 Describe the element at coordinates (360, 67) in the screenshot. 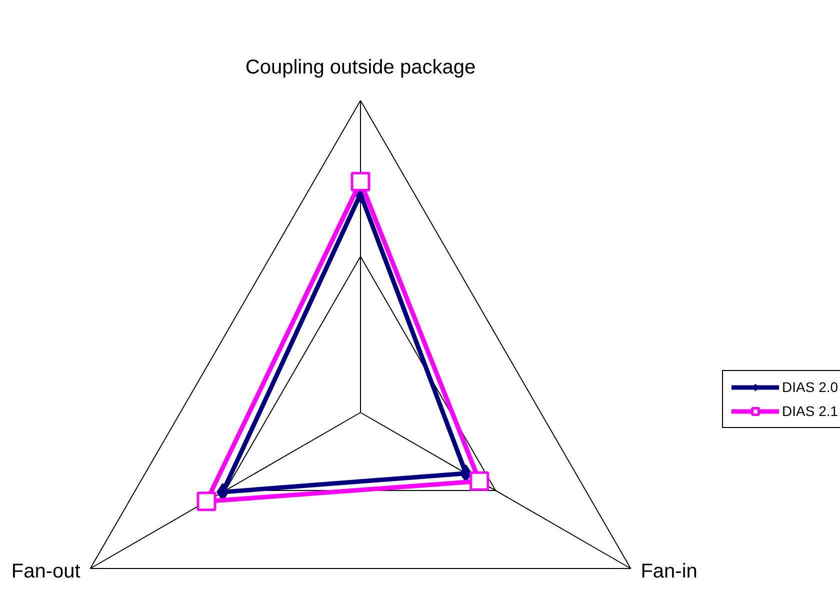

I see `spoke-label: Coupling outside package` at that location.